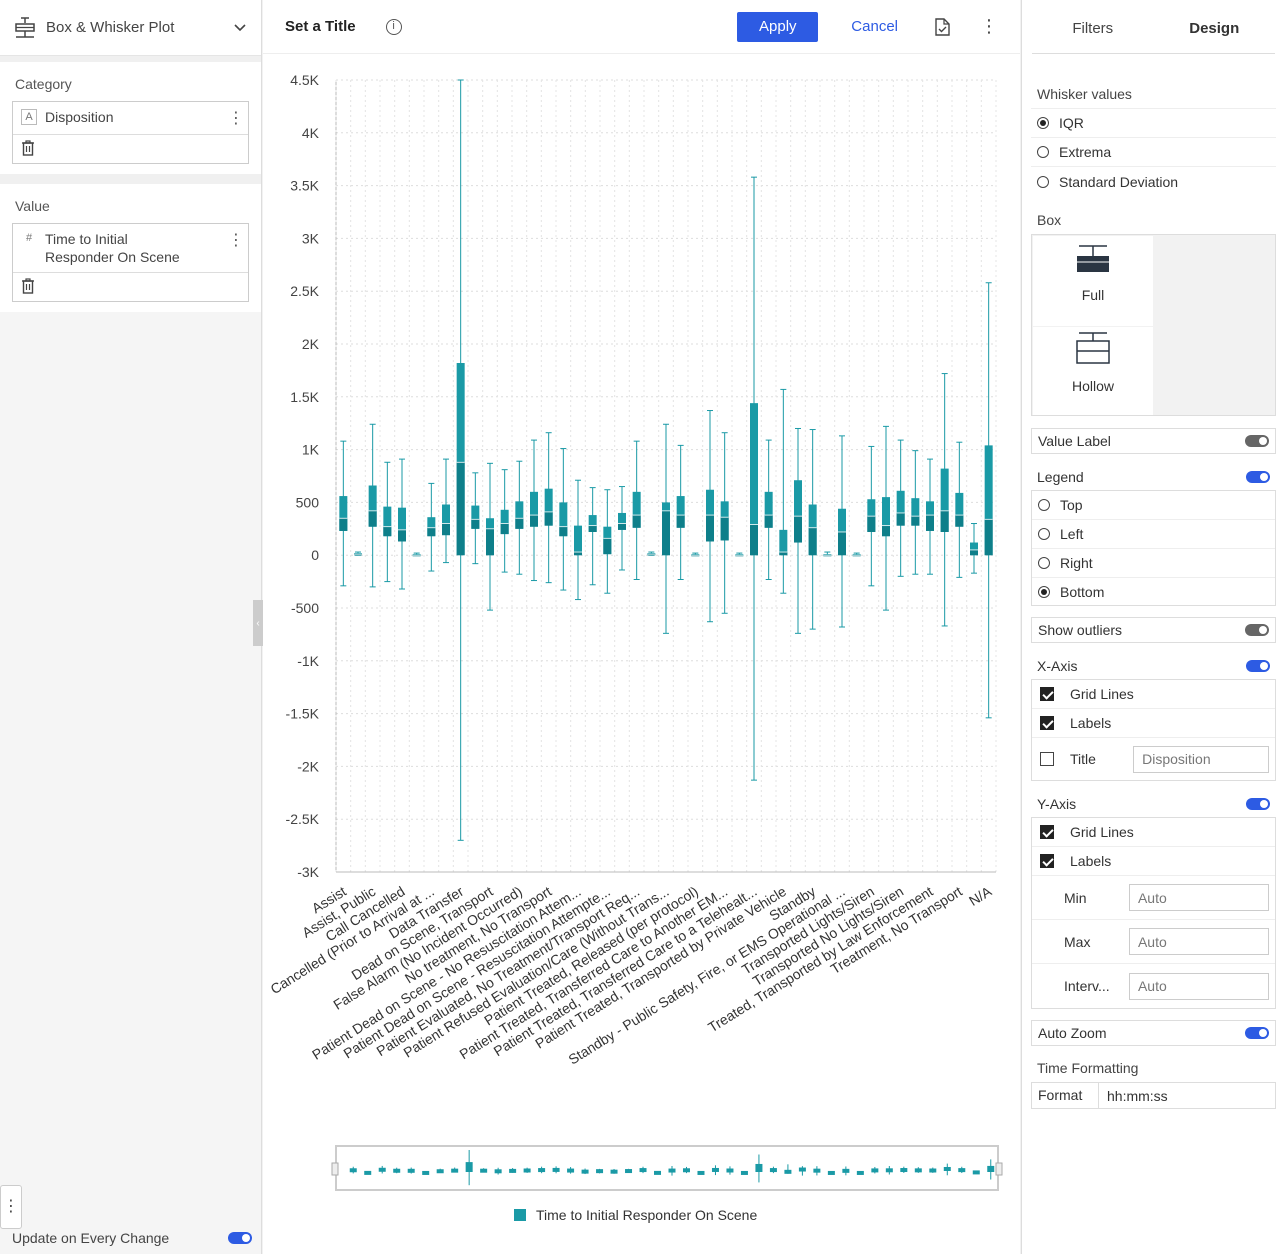 This screenshot has width=1285, height=1254. I want to click on value-label-toggle, so click(1257, 441).